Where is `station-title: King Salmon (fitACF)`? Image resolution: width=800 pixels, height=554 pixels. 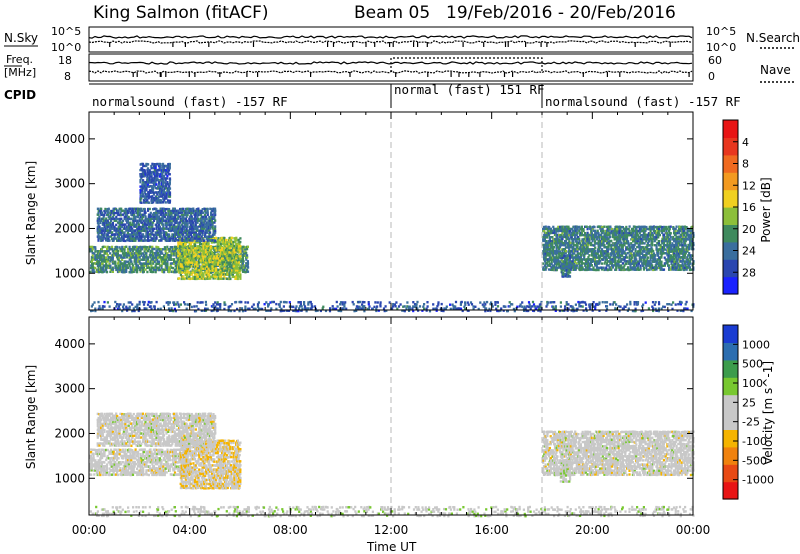 station-title: King Salmon (fitACF) is located at coordinates (181, 13).